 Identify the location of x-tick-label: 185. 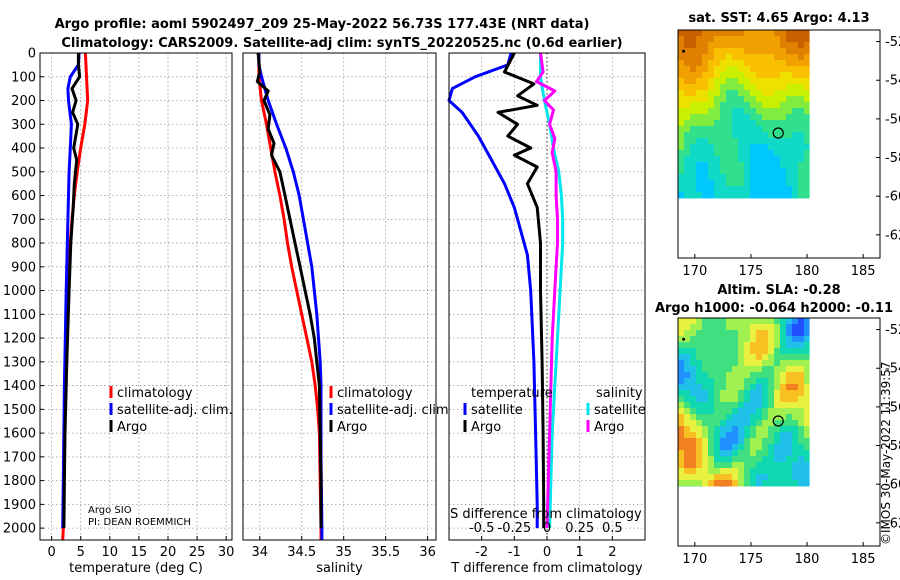
(863, 271).